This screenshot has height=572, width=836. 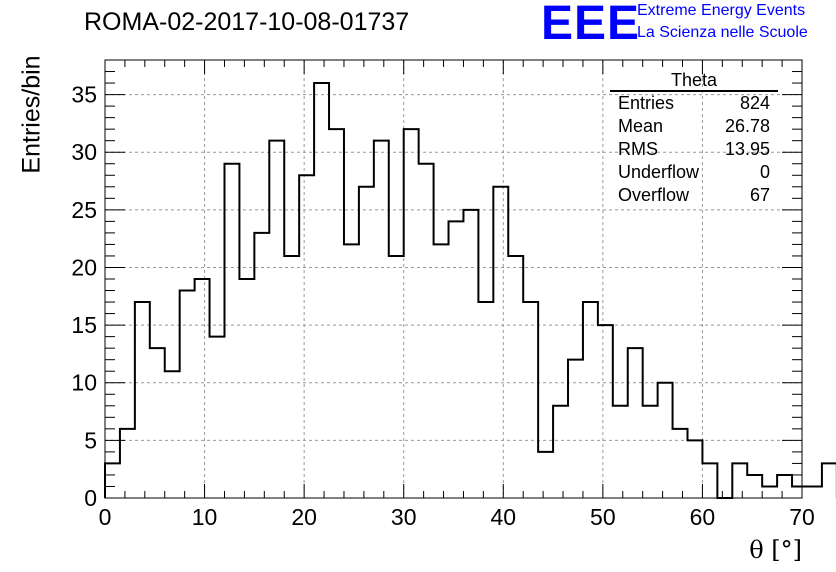 I want to click on x-tick-label: 40, so click(x=503, y=517).